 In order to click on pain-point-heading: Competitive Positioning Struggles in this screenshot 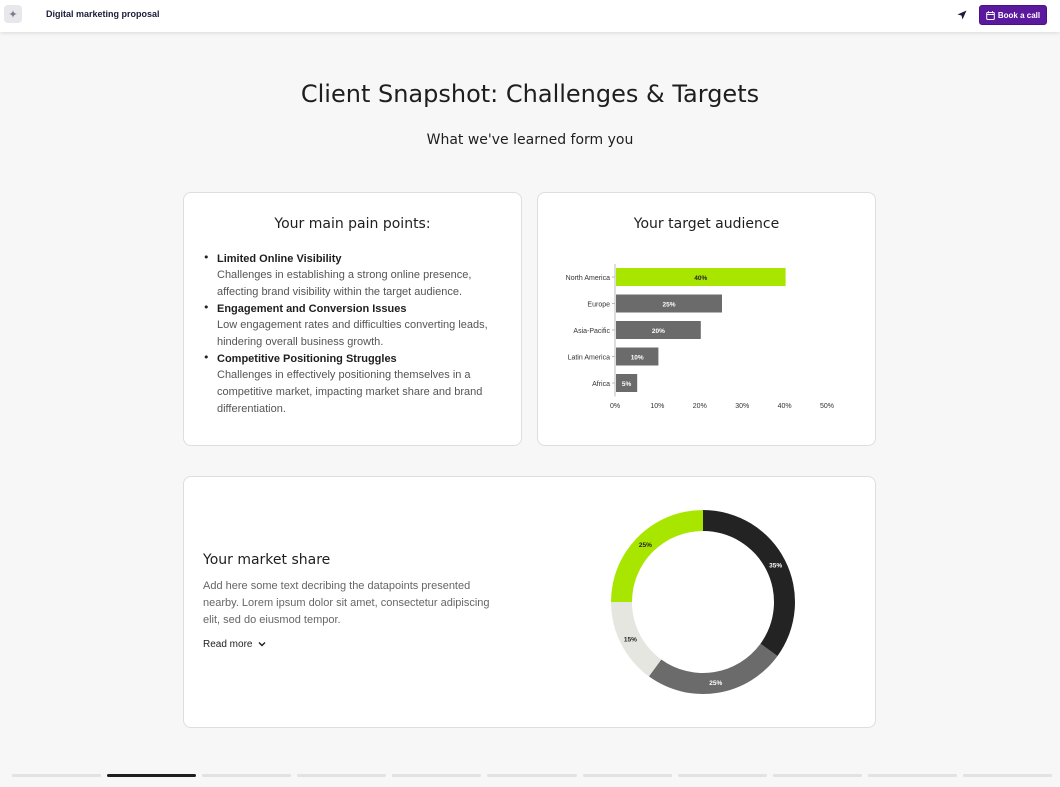, I will do `click(307, 359)`.